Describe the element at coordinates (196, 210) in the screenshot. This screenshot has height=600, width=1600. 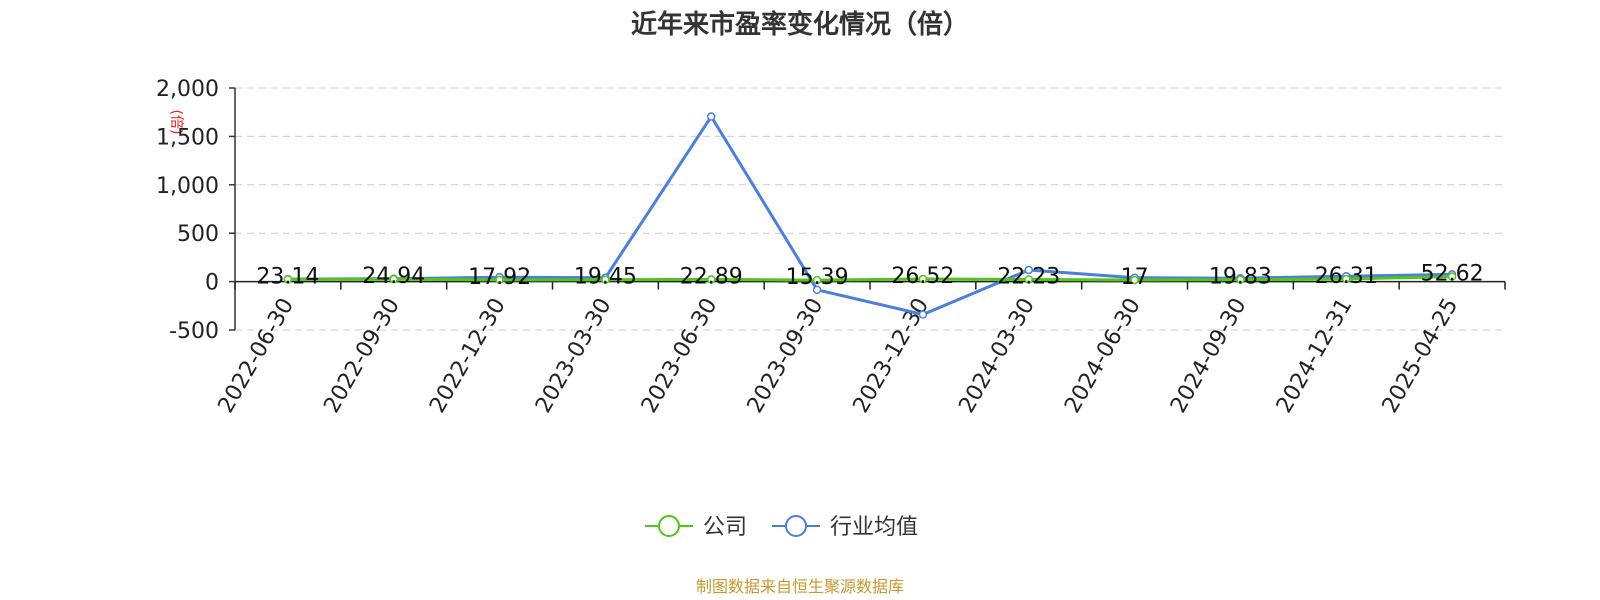
I see `y-axis: 2,000 1,500 1,000 500 0 -500` at that location.